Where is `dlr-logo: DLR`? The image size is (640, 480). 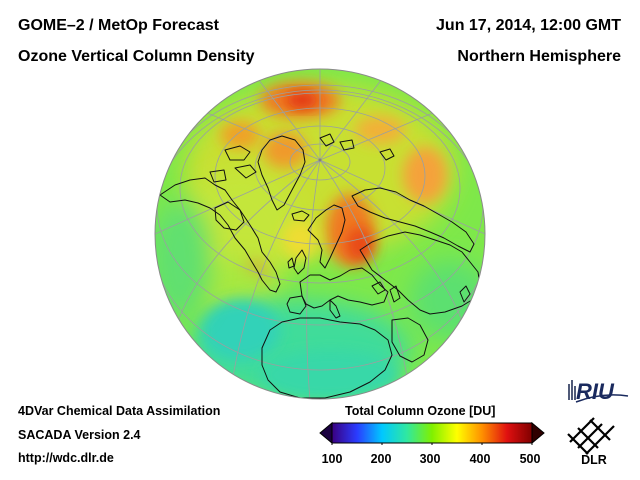 dlr-logo: DLR is located at coordinates (591, 441).